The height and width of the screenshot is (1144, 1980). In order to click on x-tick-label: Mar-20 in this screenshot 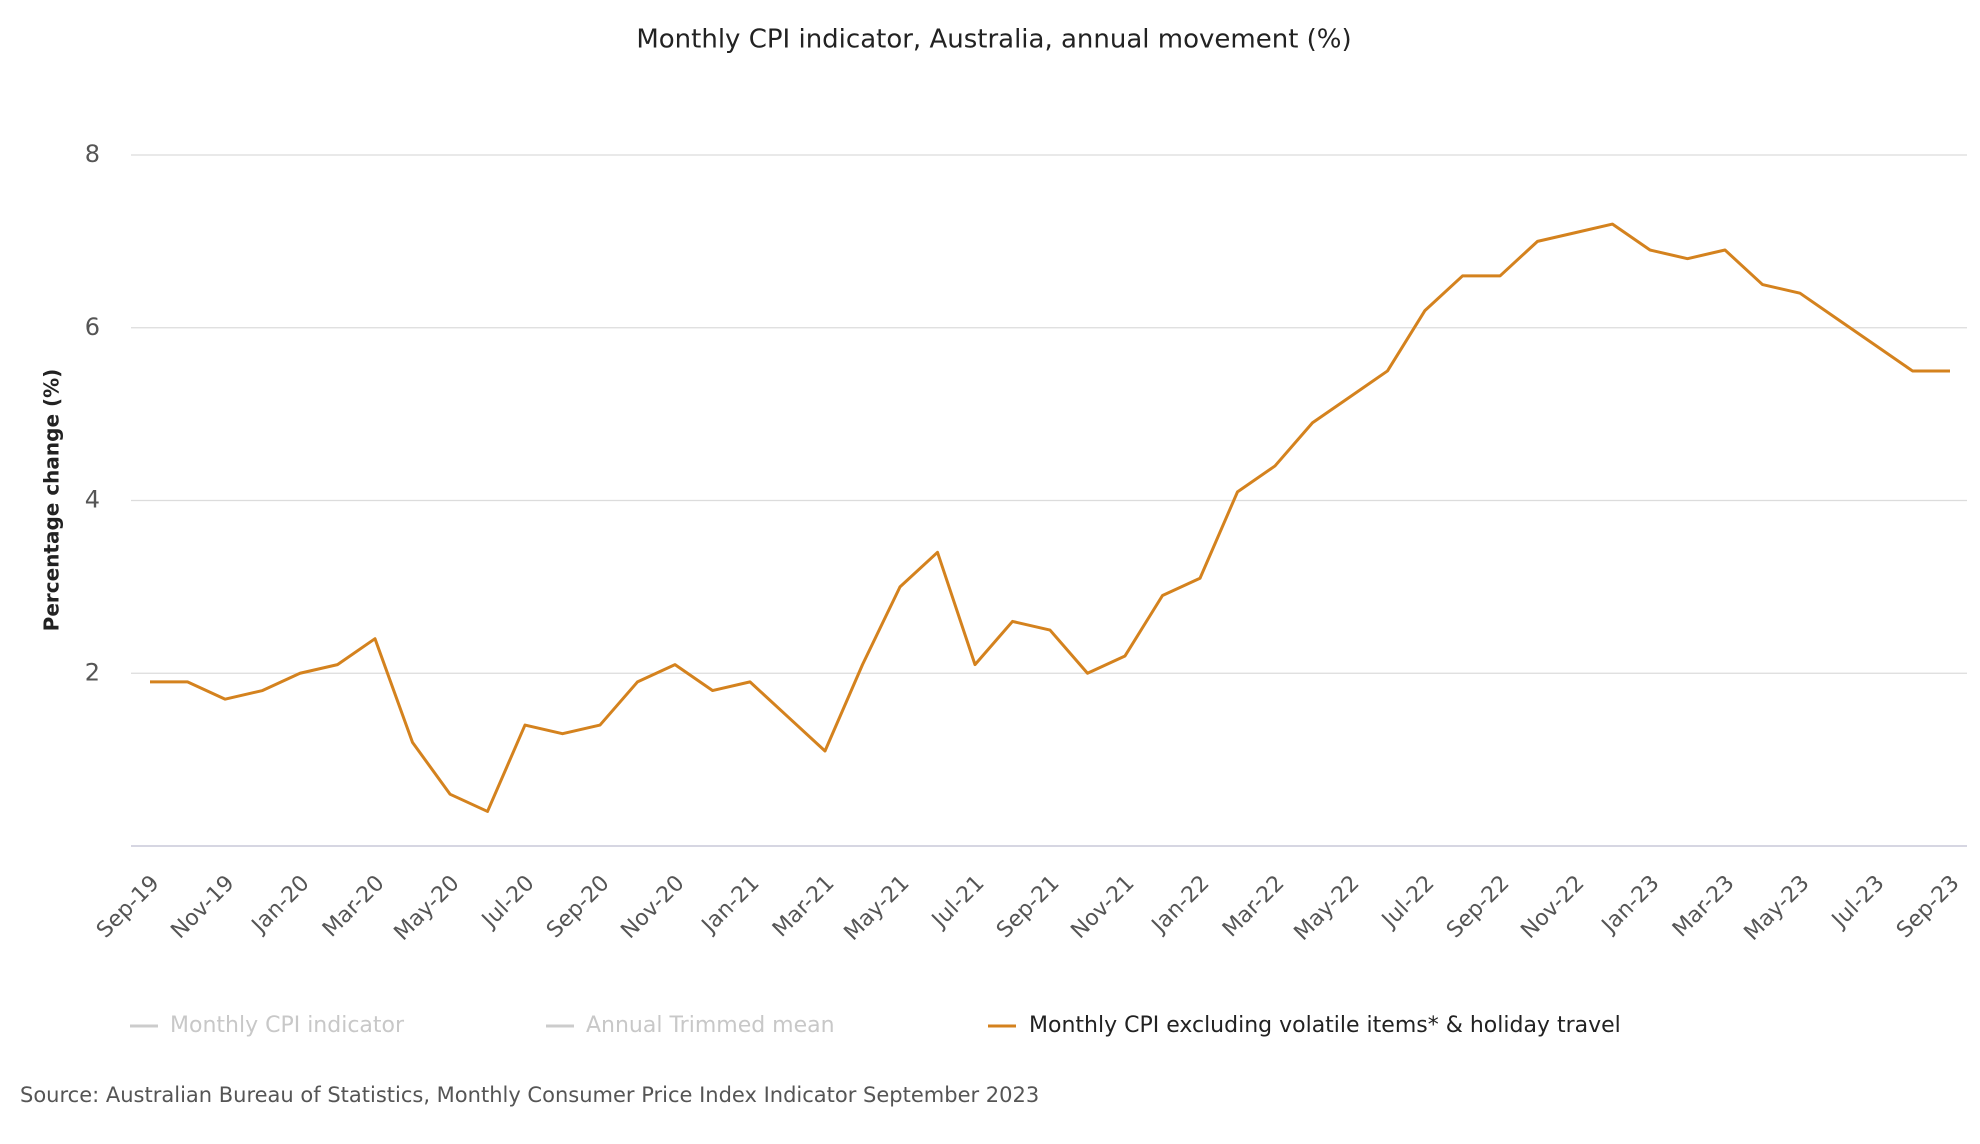, I will do `click(353, 906)`.